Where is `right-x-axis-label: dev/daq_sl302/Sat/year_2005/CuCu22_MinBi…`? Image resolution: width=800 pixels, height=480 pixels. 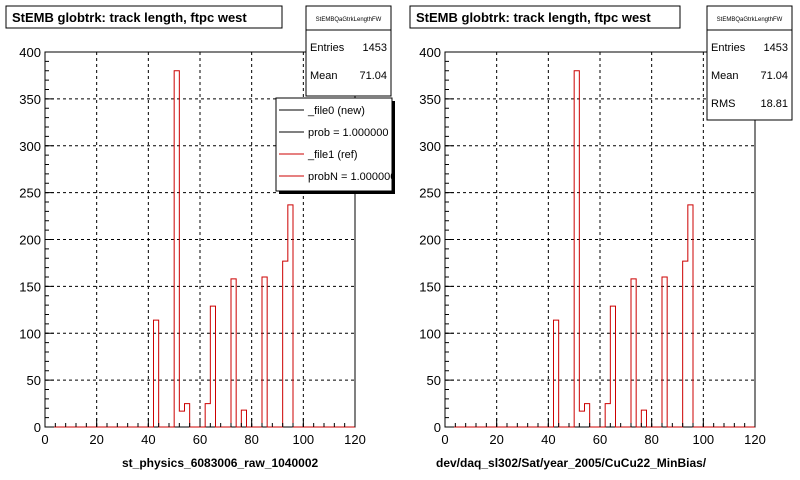 right-x-axis-label: dev/daq_sl302/Sat/year_2005/CuCu22_MinBi… is located at coordinates (571, 463).